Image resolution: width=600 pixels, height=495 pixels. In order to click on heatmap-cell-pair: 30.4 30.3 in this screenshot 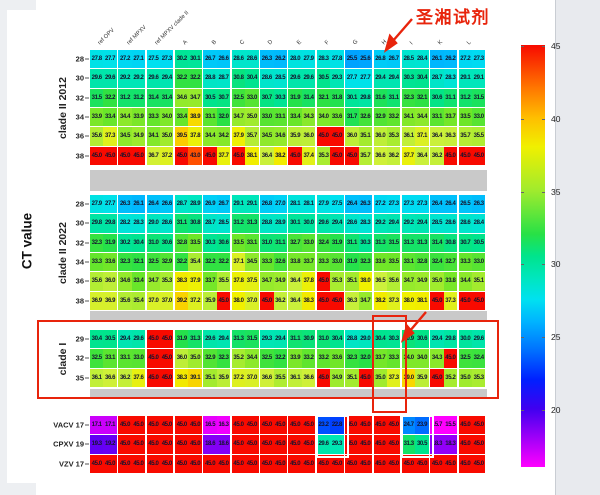, I will do `click(387, 339)`.